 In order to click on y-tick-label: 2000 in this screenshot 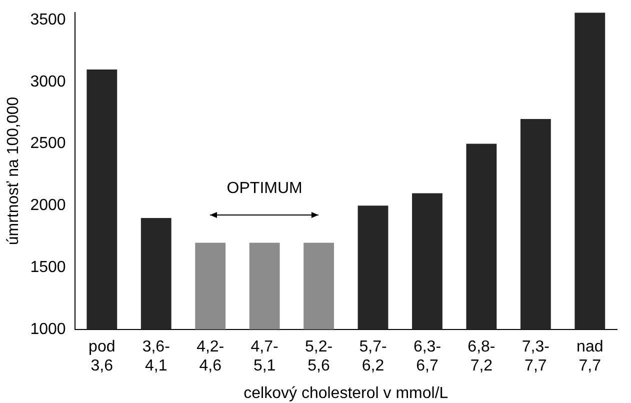, I will do `click(48, 205)`.